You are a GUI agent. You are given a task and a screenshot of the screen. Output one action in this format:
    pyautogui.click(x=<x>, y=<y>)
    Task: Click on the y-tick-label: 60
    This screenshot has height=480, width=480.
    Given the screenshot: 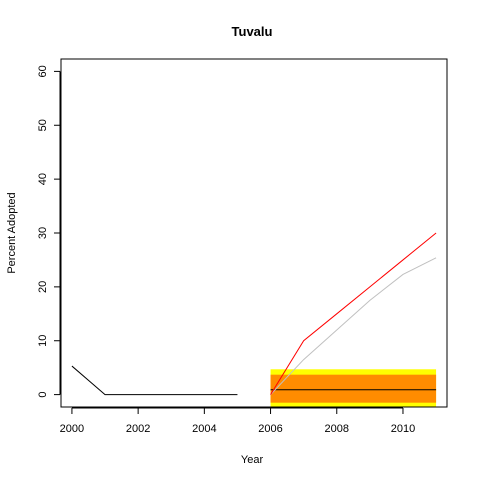 What is the action you would take?
    pyautogui.click(x=43, y=71)
    